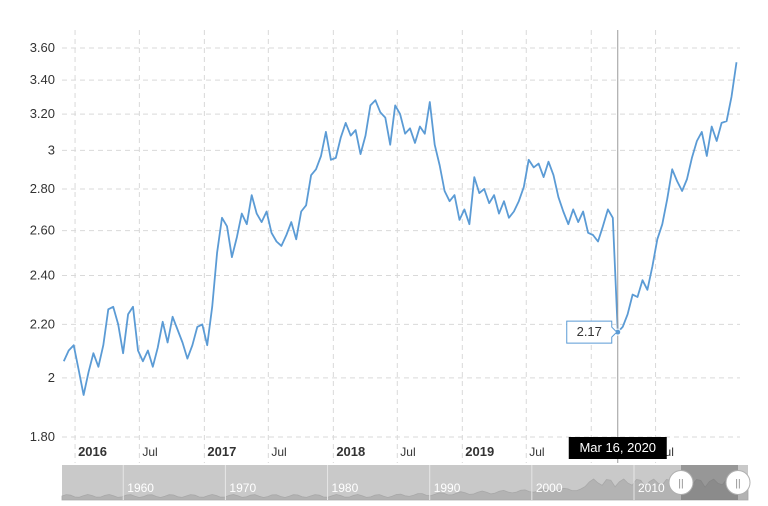  I want to click on navigator: 1960 1970 1980 1990 2000 2010 || ||, so click(406, 483).